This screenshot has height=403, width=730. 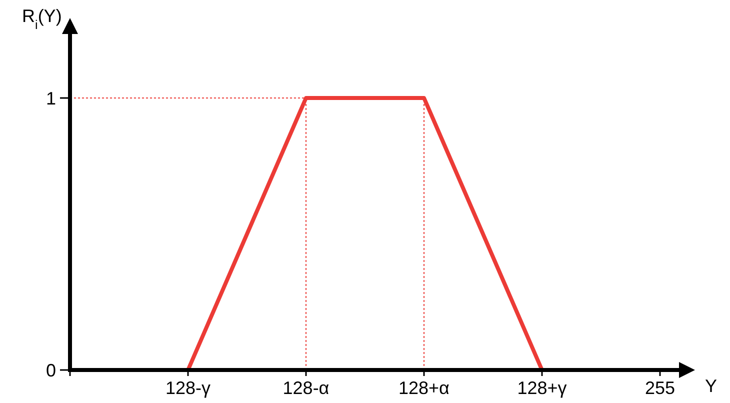 What do you see at coordinates (51, 370) in the screenshot?
I see `y-tick-label: 0` at bounding box center [51, 370].